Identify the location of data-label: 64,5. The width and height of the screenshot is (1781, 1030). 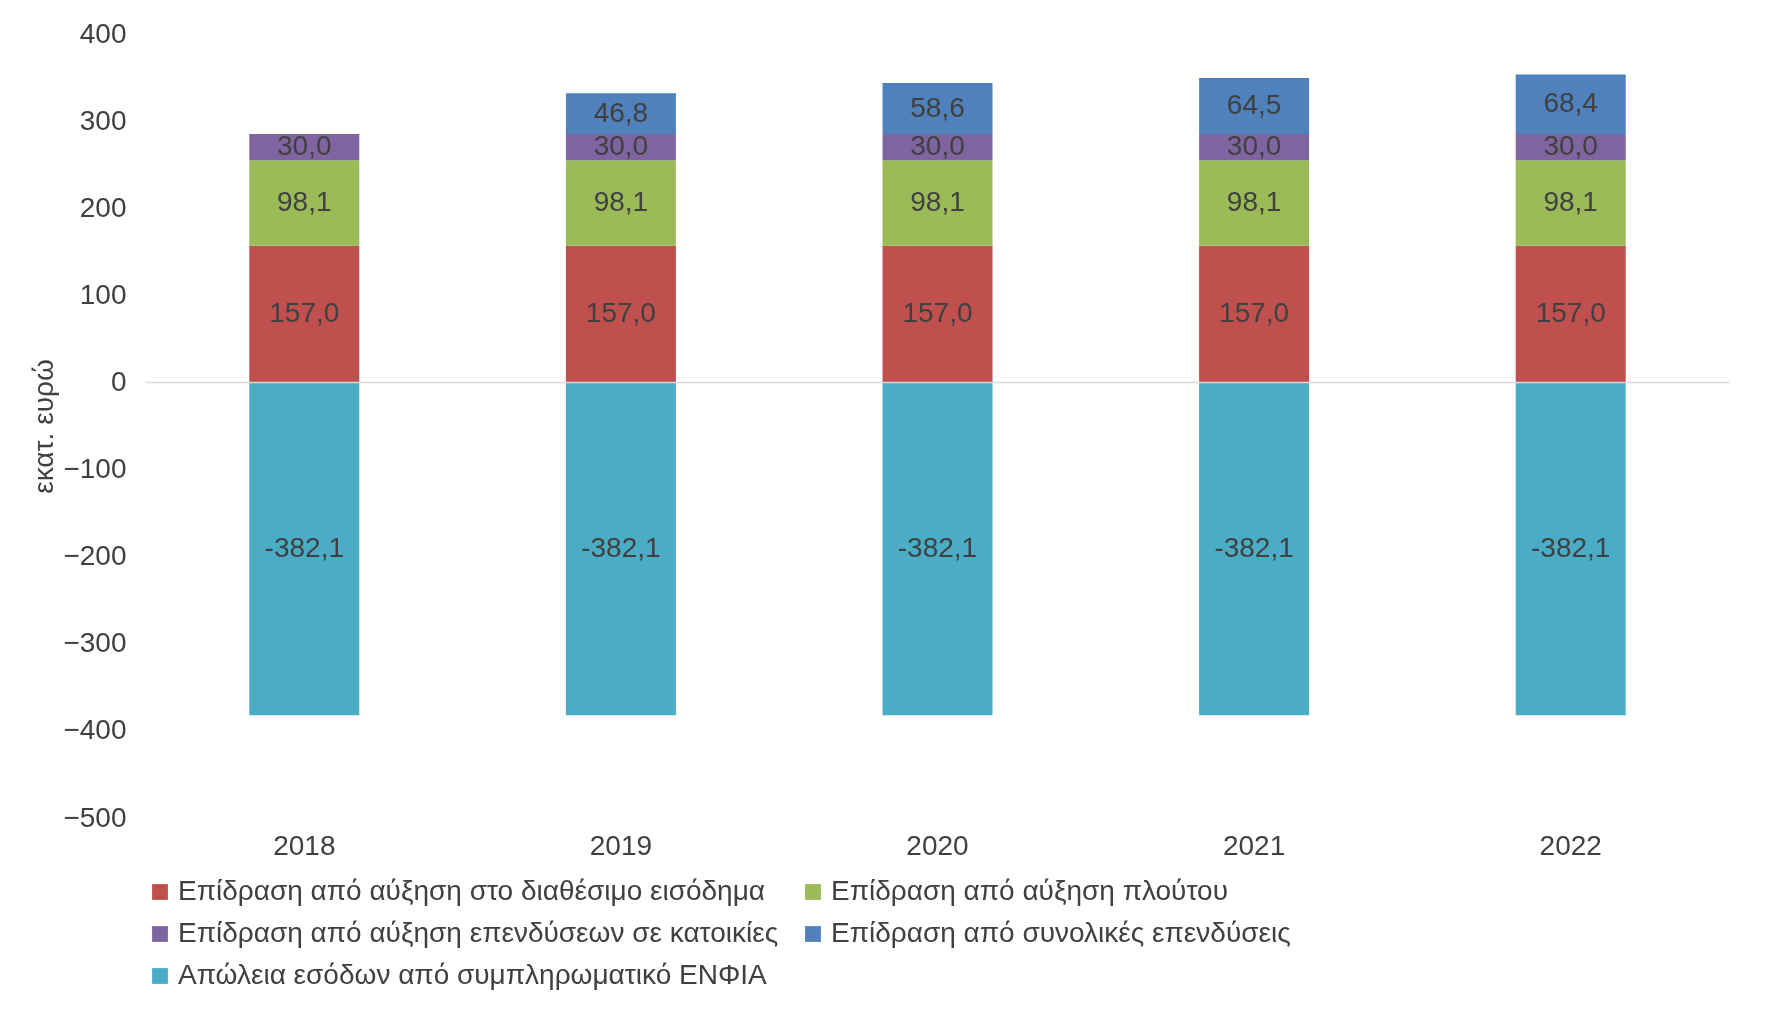
(1254, 104).